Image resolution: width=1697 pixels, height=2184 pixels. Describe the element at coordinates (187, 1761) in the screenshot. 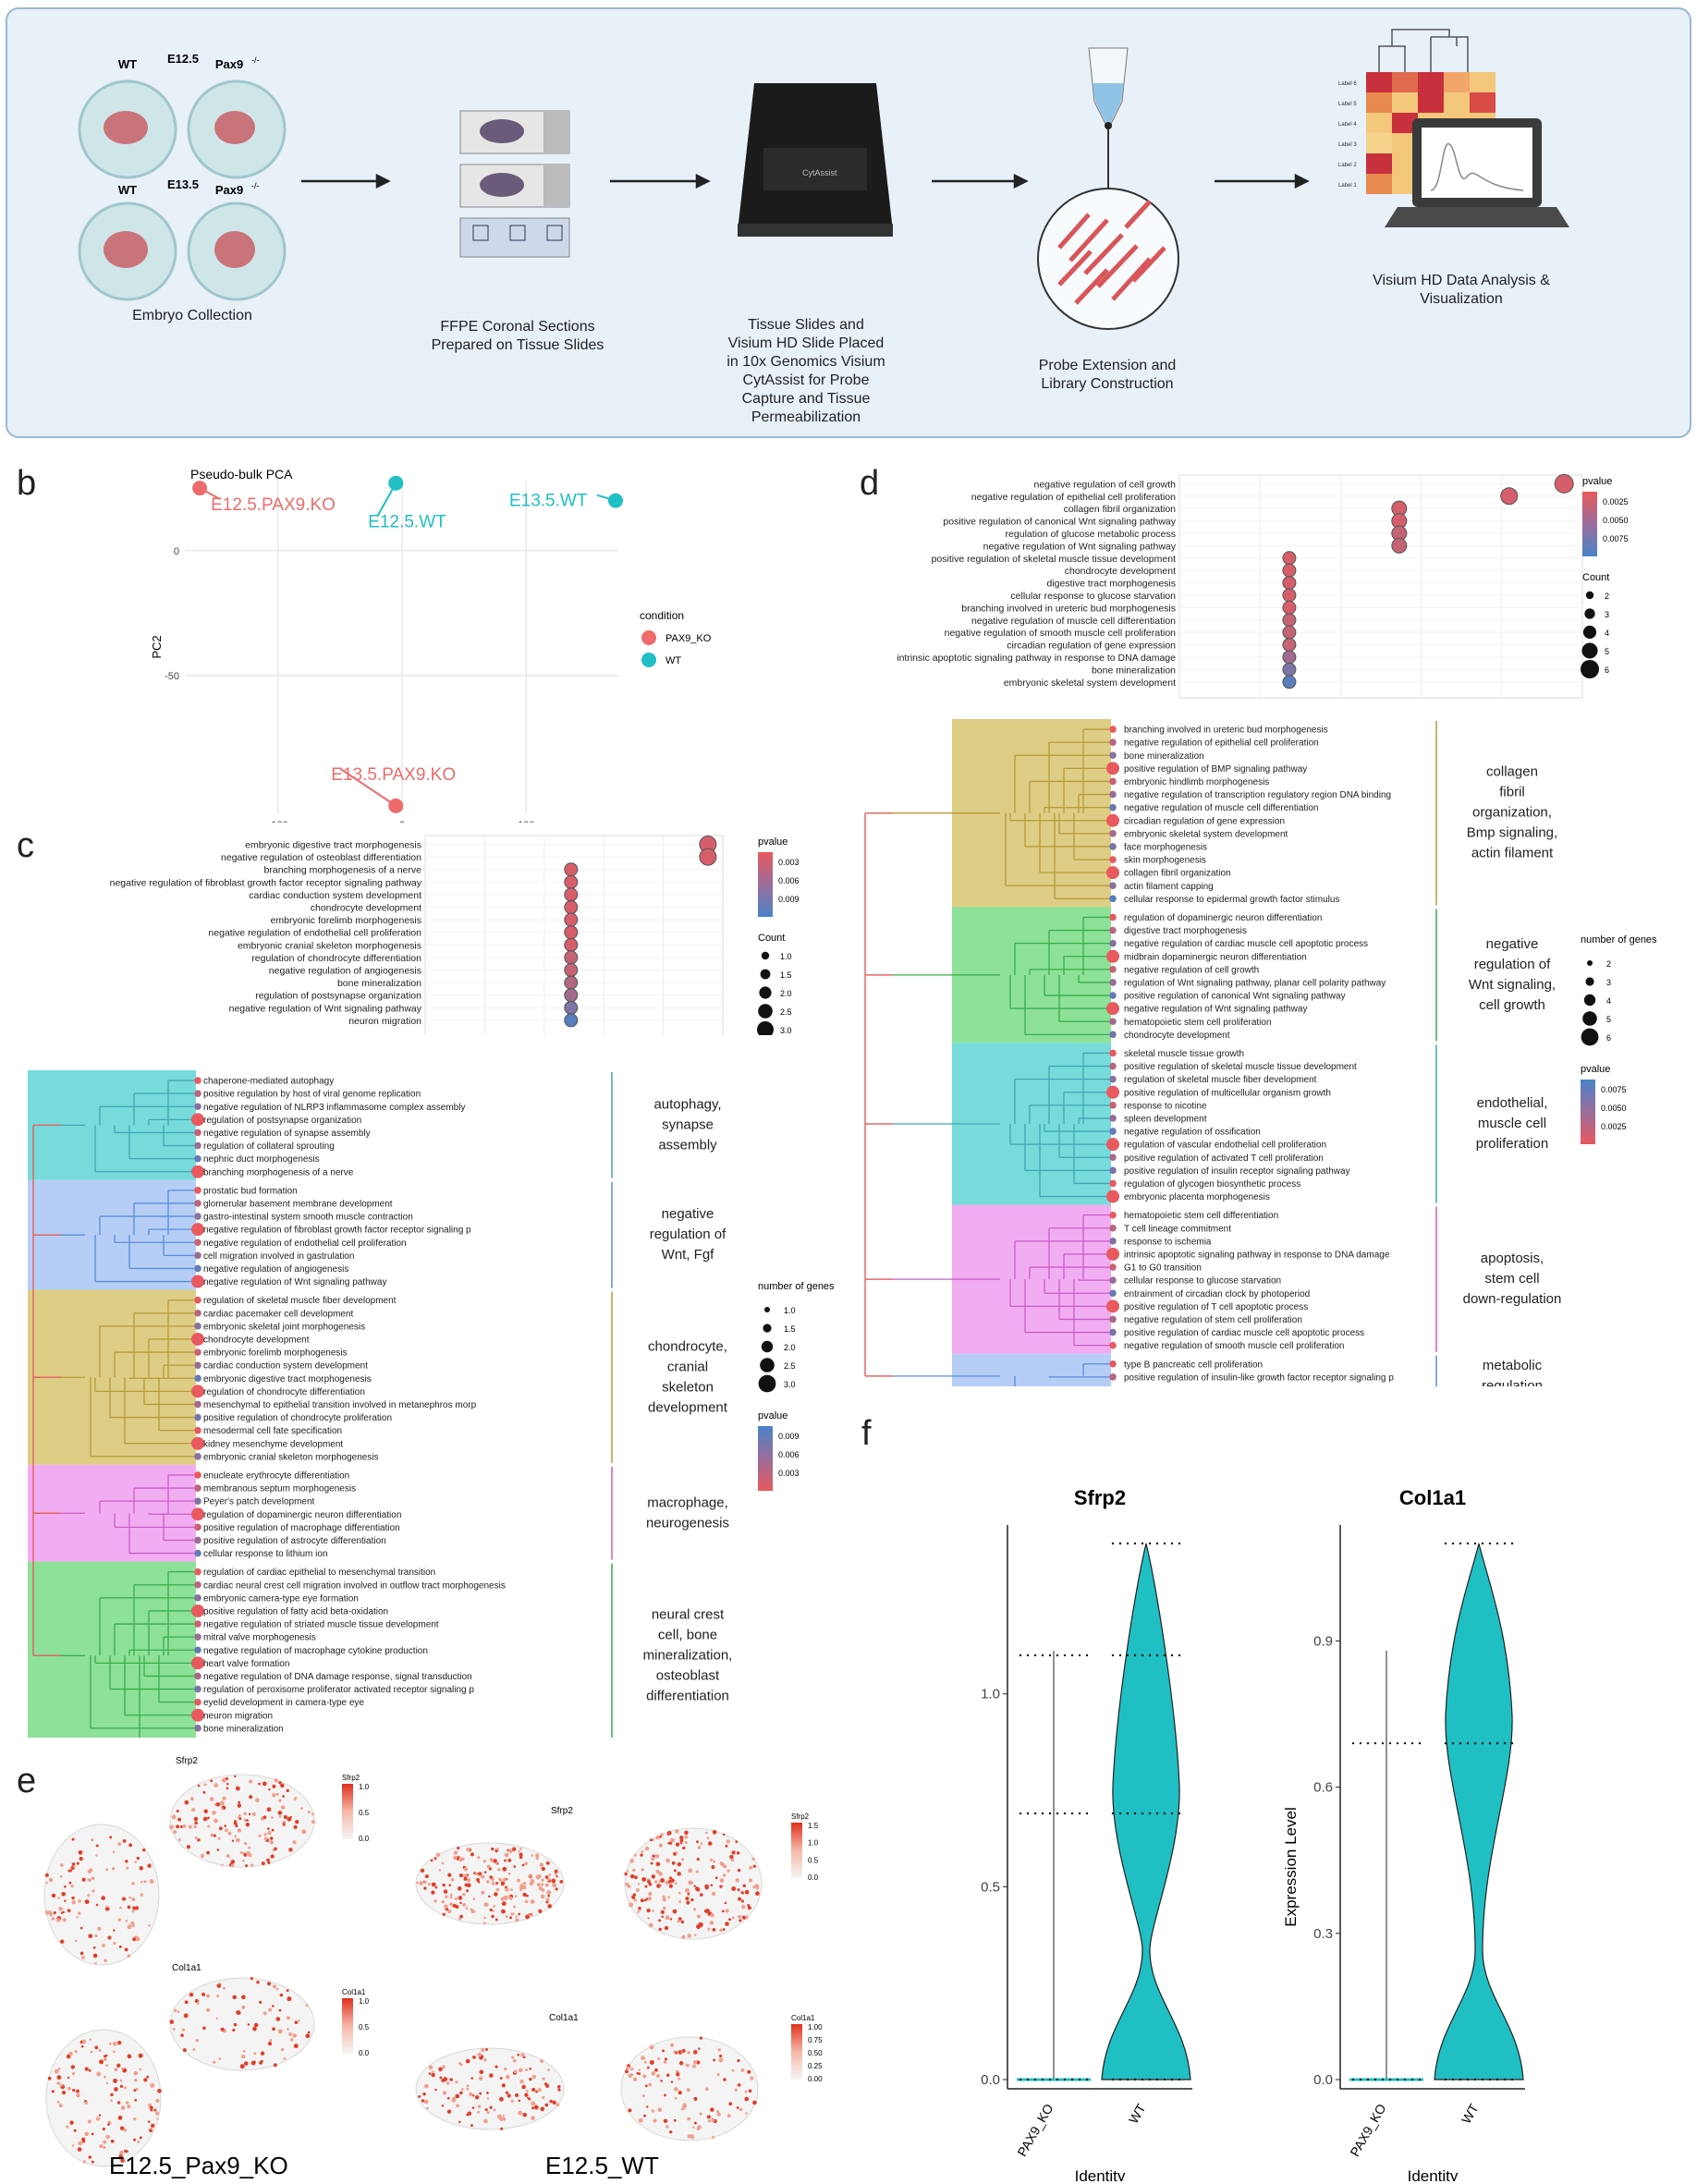

I see `gene-label: Sfrp2` at that location.